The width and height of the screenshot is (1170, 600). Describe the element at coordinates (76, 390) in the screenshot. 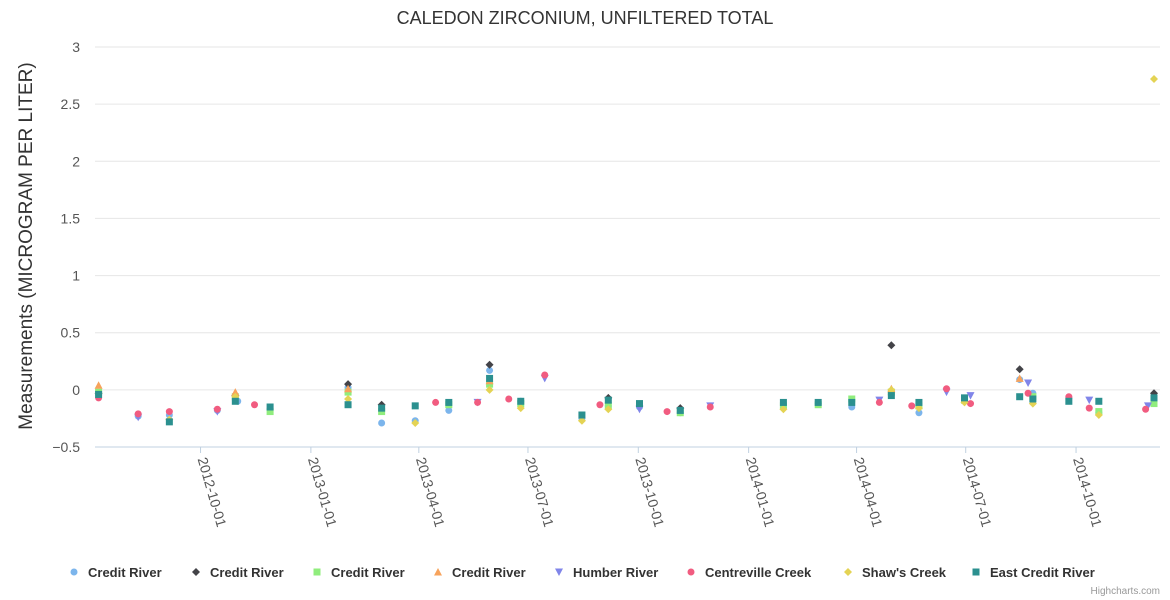

I see `y-tick-label: 0` at that location.